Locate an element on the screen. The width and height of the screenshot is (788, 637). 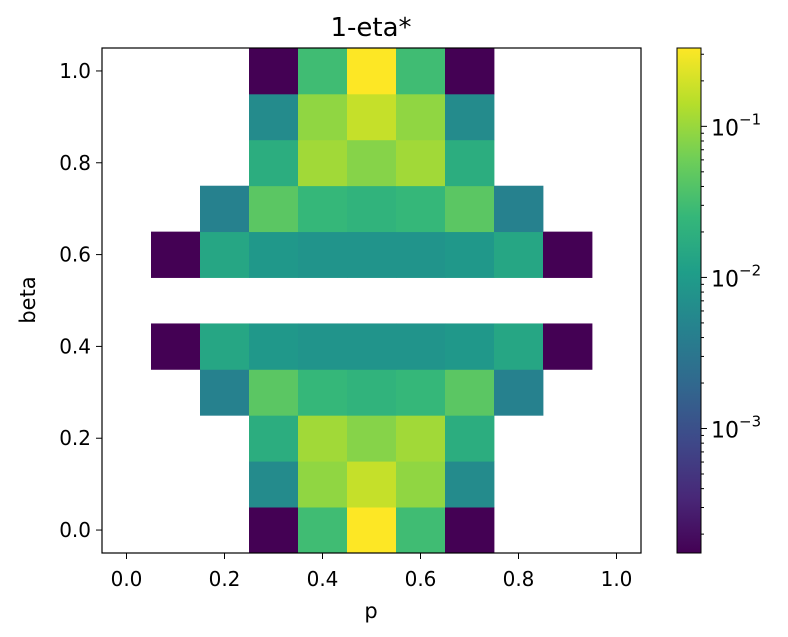
chart-title: 1-eta* is located at coordinates (370, 28).